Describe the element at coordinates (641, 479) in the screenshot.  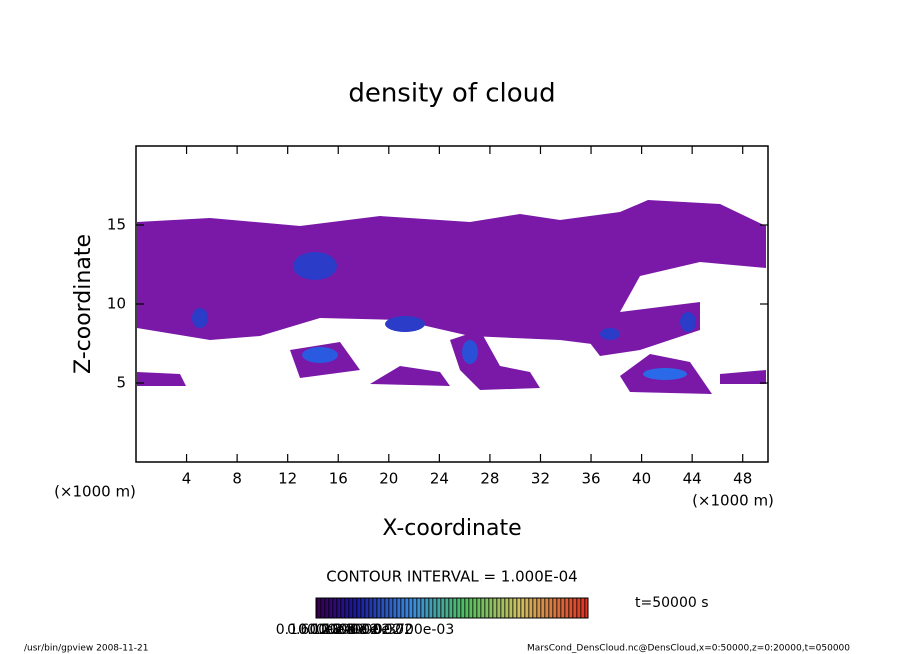
I see `x-tick-label: 40` at that location.